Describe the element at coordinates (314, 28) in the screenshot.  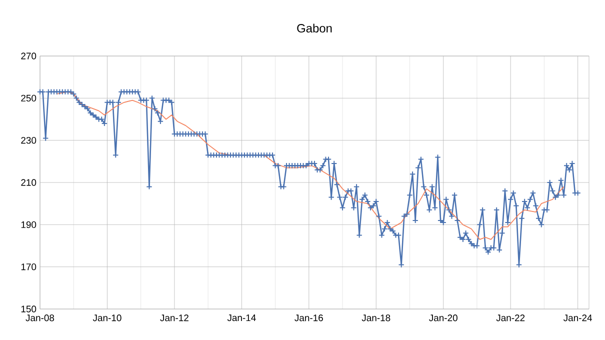
I see `chart-title: Gabon` at that location.